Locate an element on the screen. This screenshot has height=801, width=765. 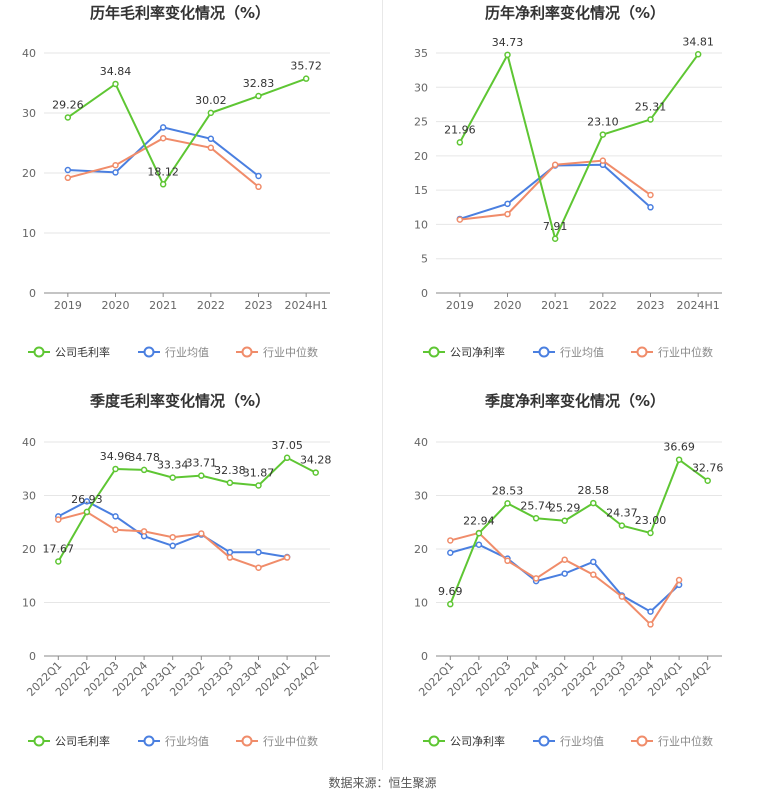
x-tick-label: 2019 is located at coordinates (460, 305).